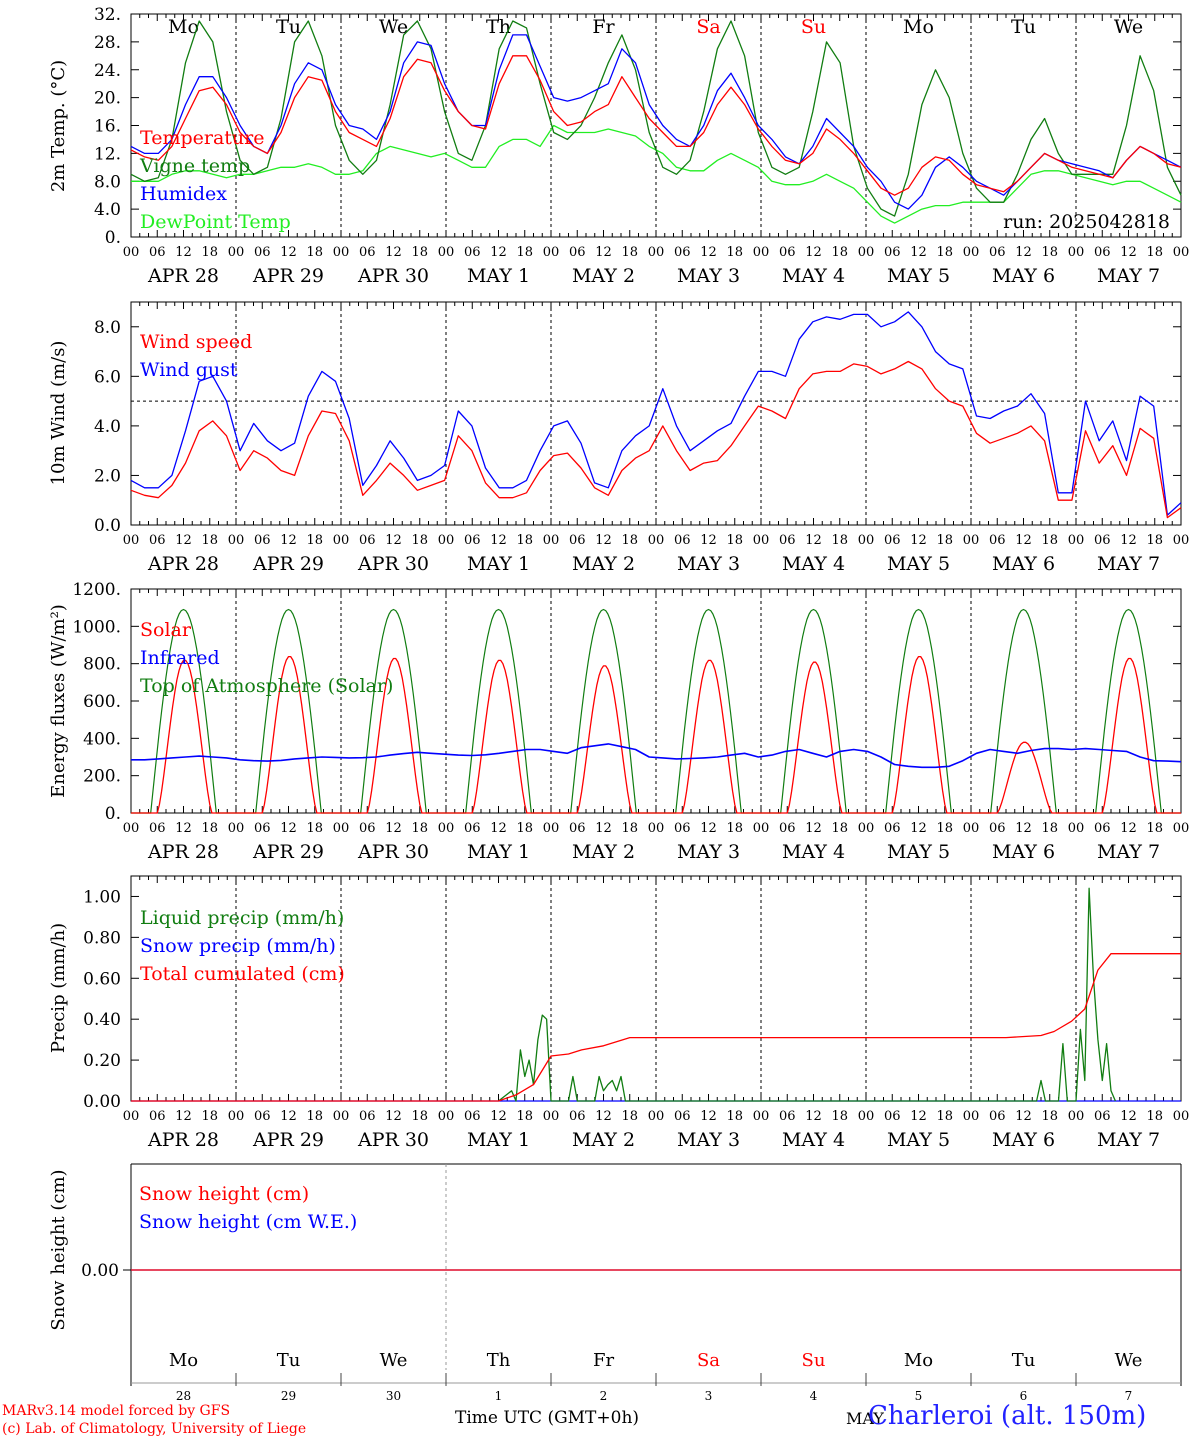 This screenshot has height=1440, width=1194. I want to click on panel-2-date-label: MAY 5, so click(918, 564).